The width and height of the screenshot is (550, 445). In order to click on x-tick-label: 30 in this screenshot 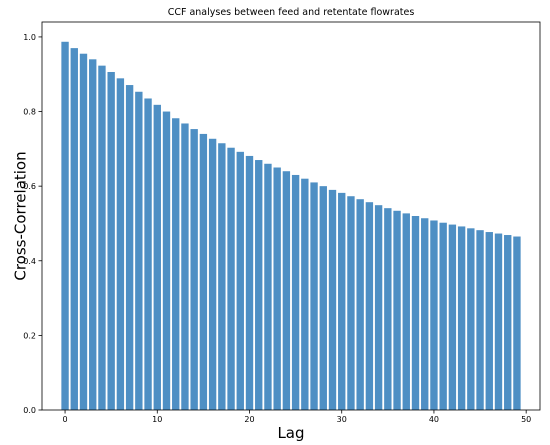, I will do `click(342, 419)`.